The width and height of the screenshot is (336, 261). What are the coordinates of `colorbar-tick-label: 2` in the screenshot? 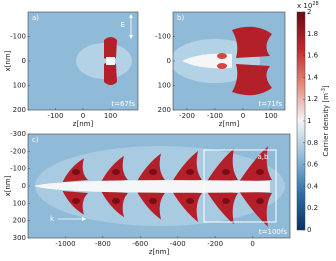 It's located at (309, 12).